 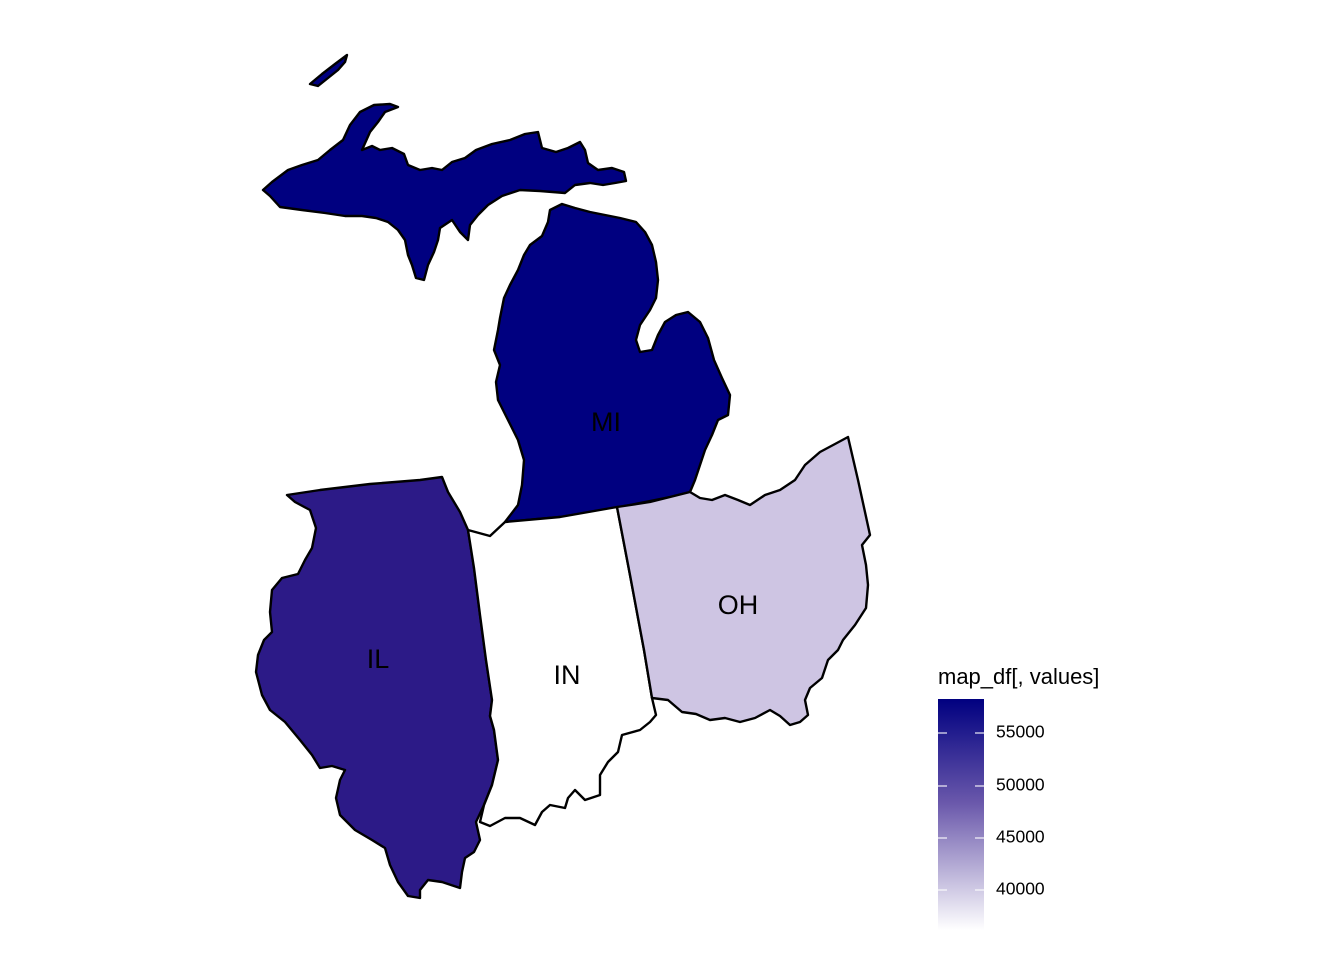 What do you see at coordinates (606, 422) in the screenshot?
I see `state-label-mi: MI` at bounding box center [606, 422].